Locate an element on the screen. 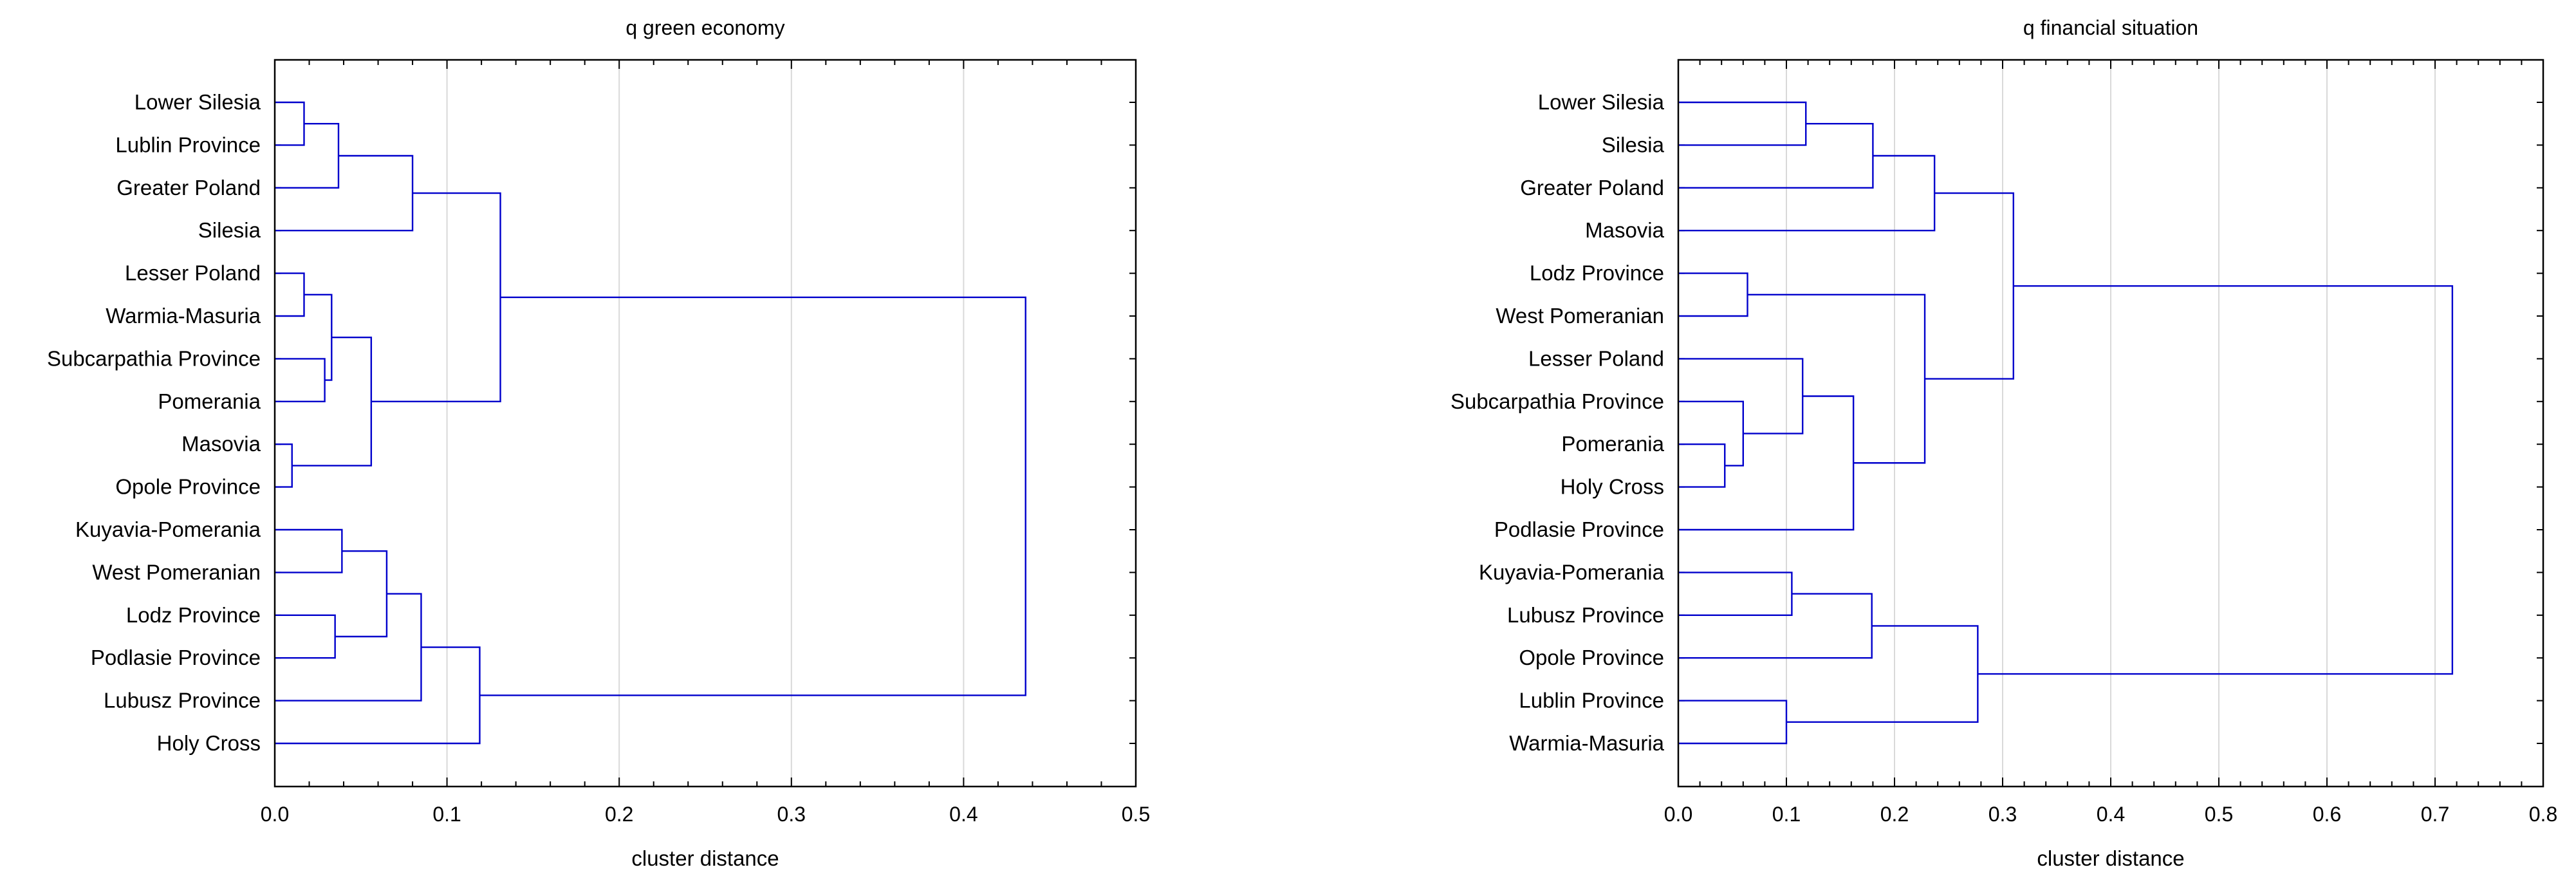 This screenshot has width=2576, height=885. chart-title: q green economy is located at coordinates (704, 27).